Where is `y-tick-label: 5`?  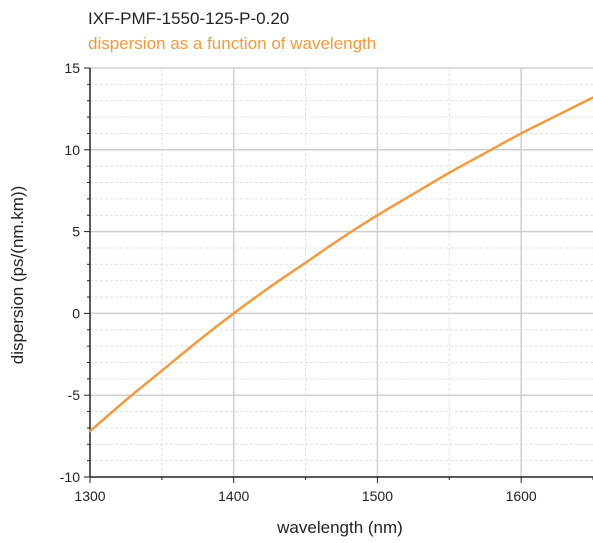
y-tick-label: 5 is located at coordinates (76, 232).